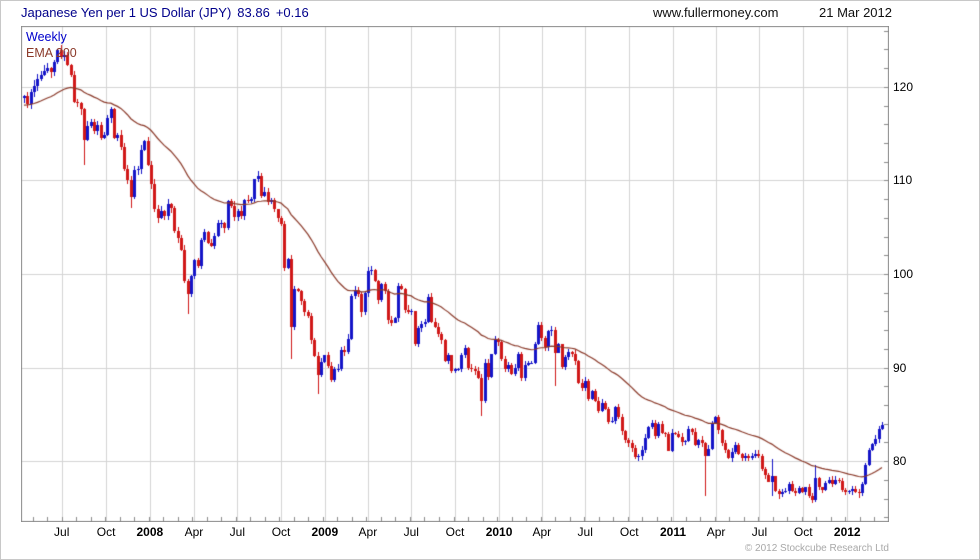 The height and width of the screenshot is (560, 980). Describe the element at coordinates (900, 367) in the screenshot. I see `y-axis-label: 90` at that location.